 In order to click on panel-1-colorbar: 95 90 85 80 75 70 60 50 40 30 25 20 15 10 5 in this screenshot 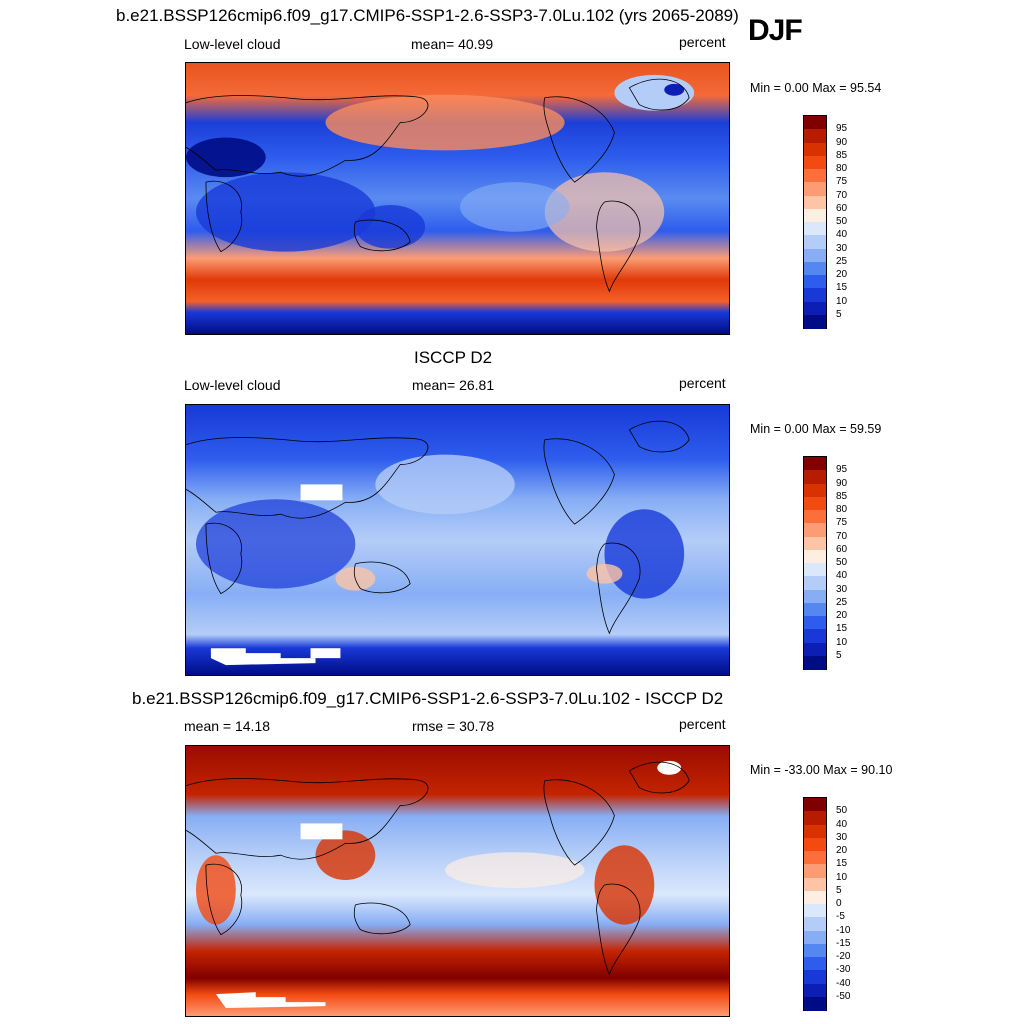, I will do `click(825, 222)`.